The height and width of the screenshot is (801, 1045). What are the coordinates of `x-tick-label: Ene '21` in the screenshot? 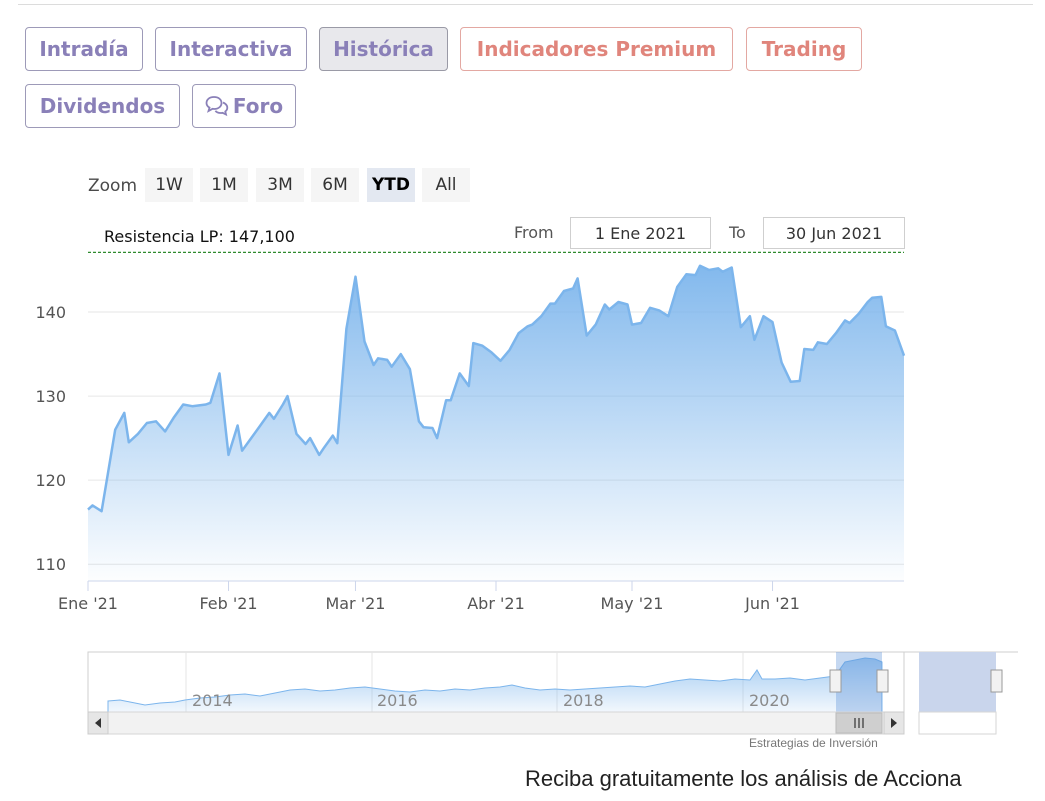 It's located at (88, 603).